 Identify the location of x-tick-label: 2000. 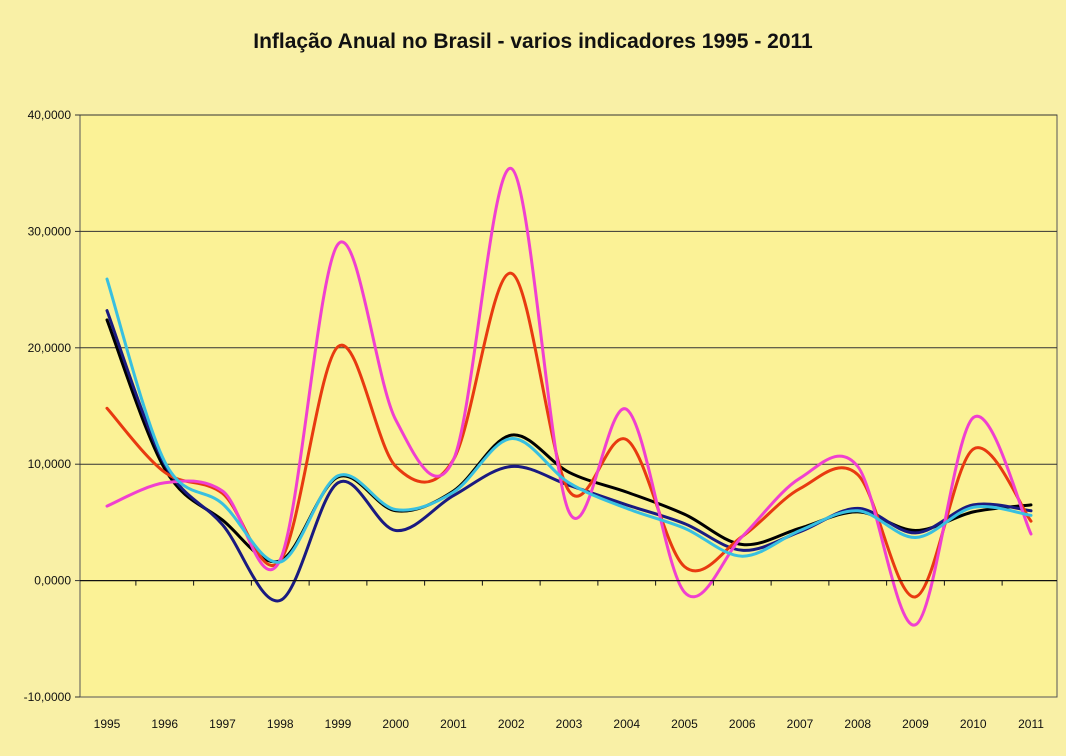
(395, 724).